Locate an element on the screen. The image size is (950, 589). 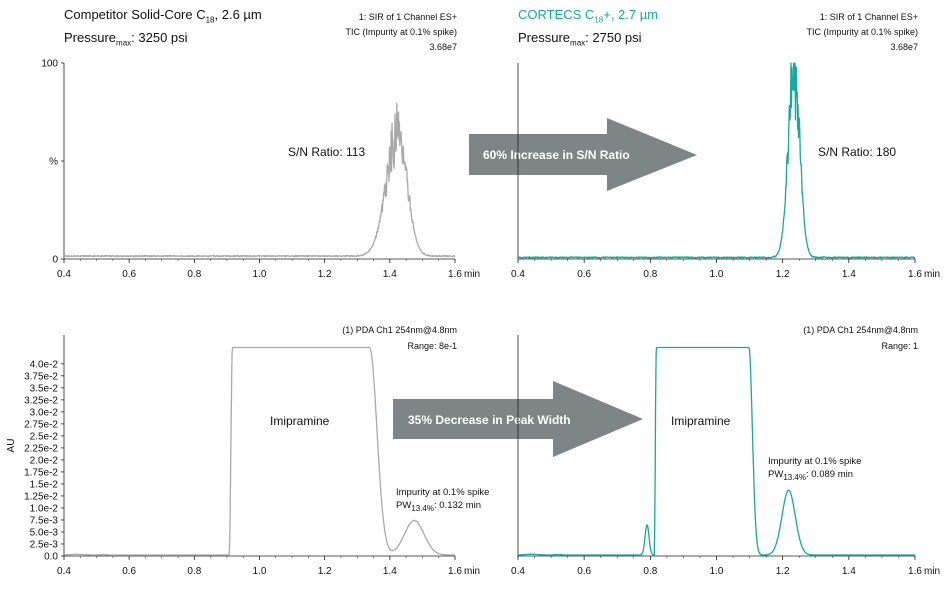
bl-y-tick-label: 4.0e-2 is located at coordinates (44, 364).